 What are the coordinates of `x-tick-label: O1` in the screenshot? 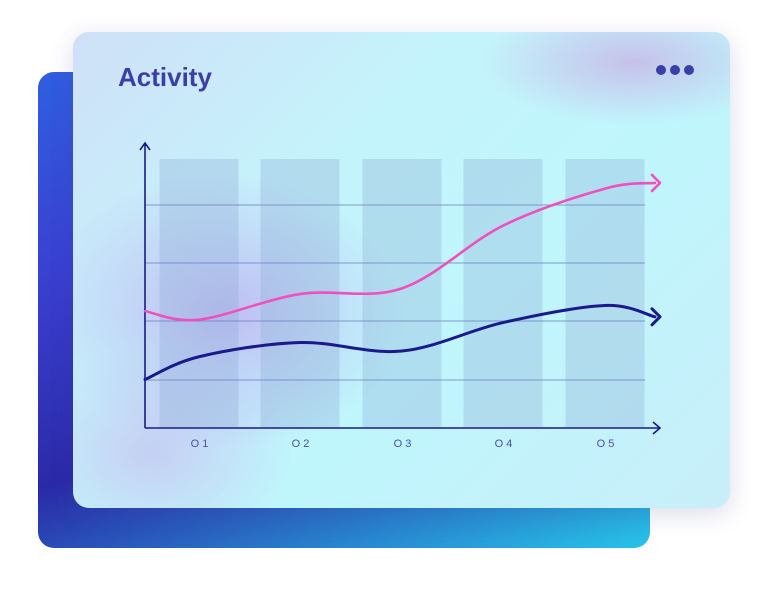 It's located at (201, 444).